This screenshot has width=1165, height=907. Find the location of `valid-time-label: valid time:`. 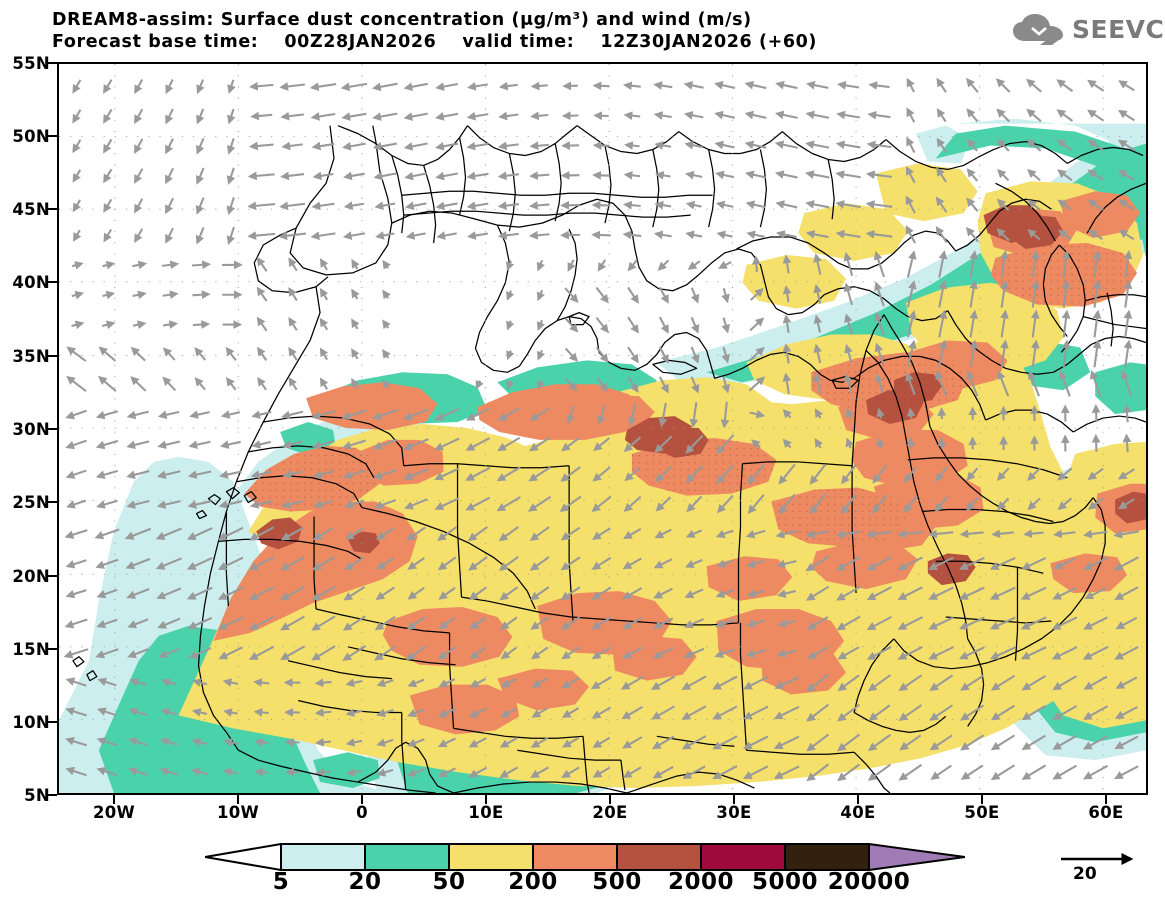

valid-time-label: valid time: is located at coordinates (518, 42).